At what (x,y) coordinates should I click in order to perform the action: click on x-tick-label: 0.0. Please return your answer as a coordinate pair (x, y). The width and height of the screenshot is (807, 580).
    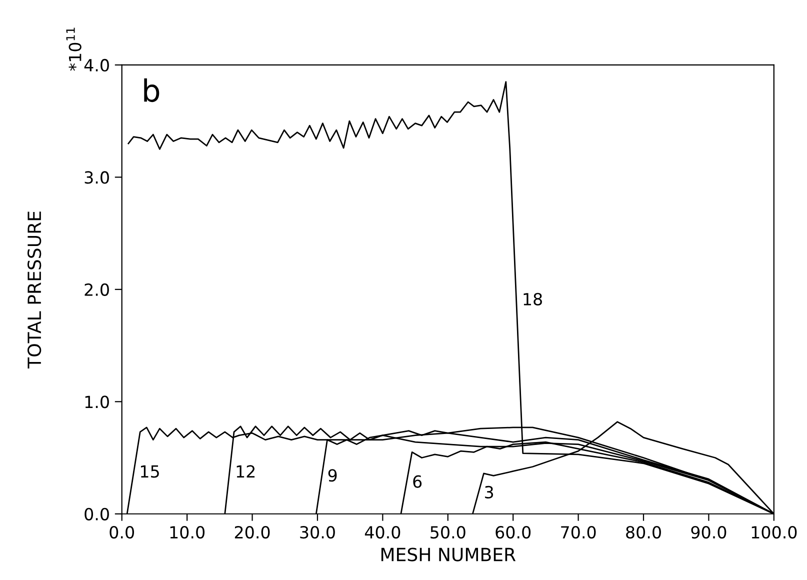
    Looking at the image, I should click on (122, 532).